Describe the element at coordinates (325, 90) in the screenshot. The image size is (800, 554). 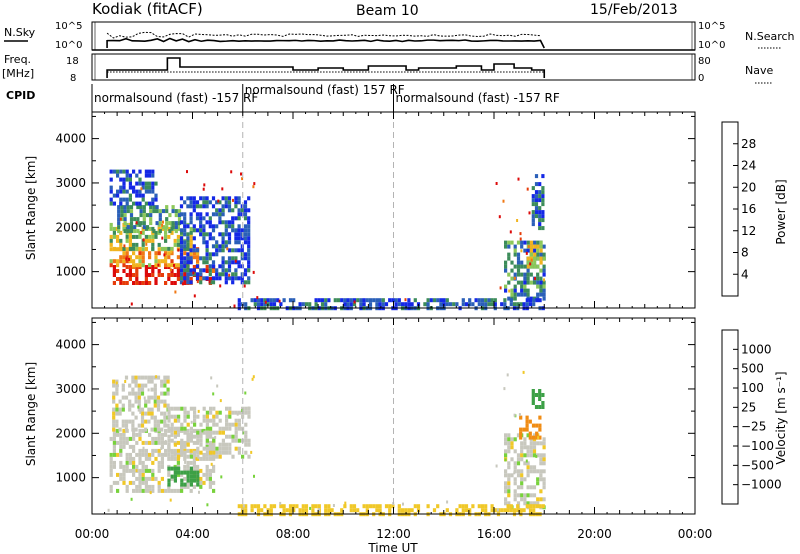
I see `cpid-segment-label: normalsound (fast) 157 RF` at that location.